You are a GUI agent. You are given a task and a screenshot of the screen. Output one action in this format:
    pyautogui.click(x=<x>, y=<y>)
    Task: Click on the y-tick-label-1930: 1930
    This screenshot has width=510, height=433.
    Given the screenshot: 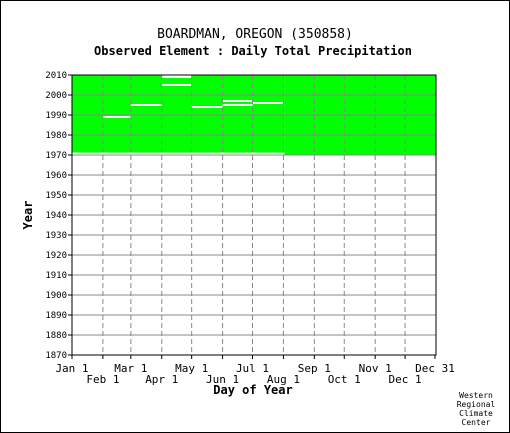 What is the action you would take?
    pyautogui.click(x=56, y=236)
    